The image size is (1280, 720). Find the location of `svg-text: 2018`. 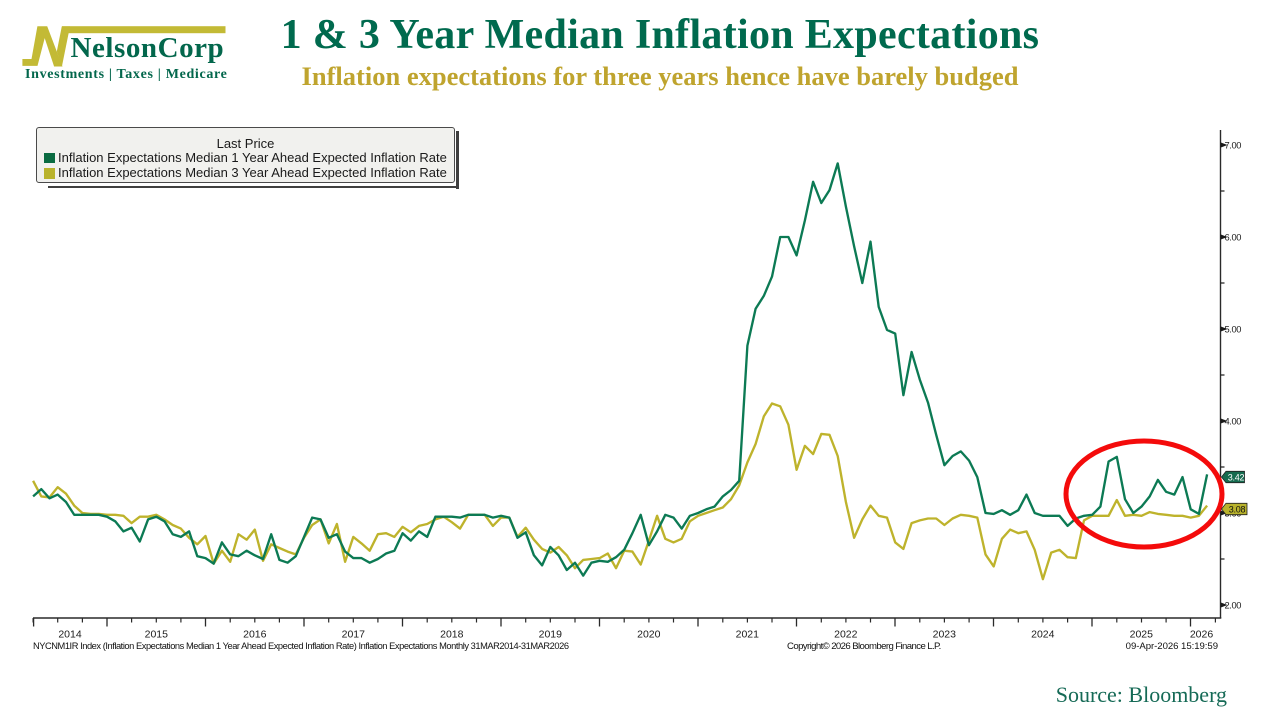

svg-text: 2018 is located at coordinates (452, 635).